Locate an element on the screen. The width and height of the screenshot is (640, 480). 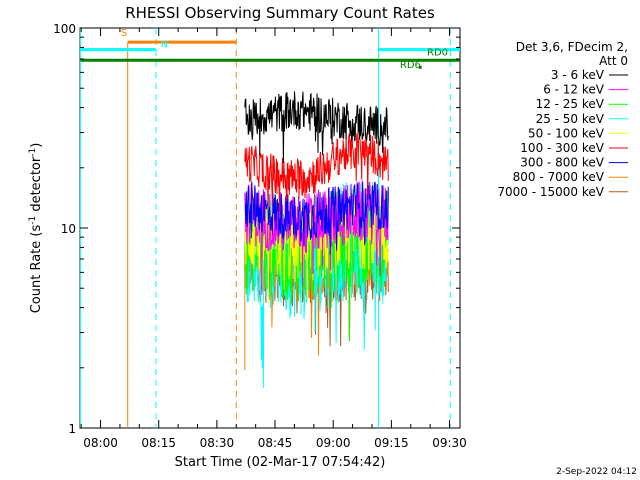
y-axis-label: Count Rate (s-1 detector-1) is located at coordinates (36, 228).